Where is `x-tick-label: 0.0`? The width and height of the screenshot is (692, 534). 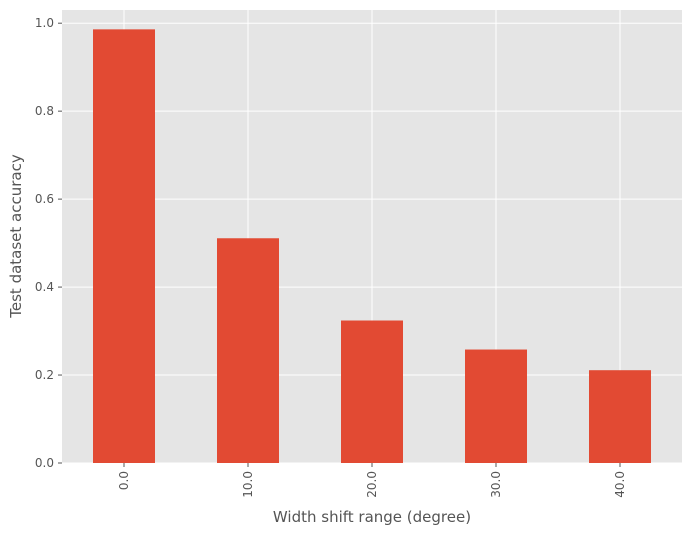 x-tick-label: 0.0 is located at coordinates (124, 480).